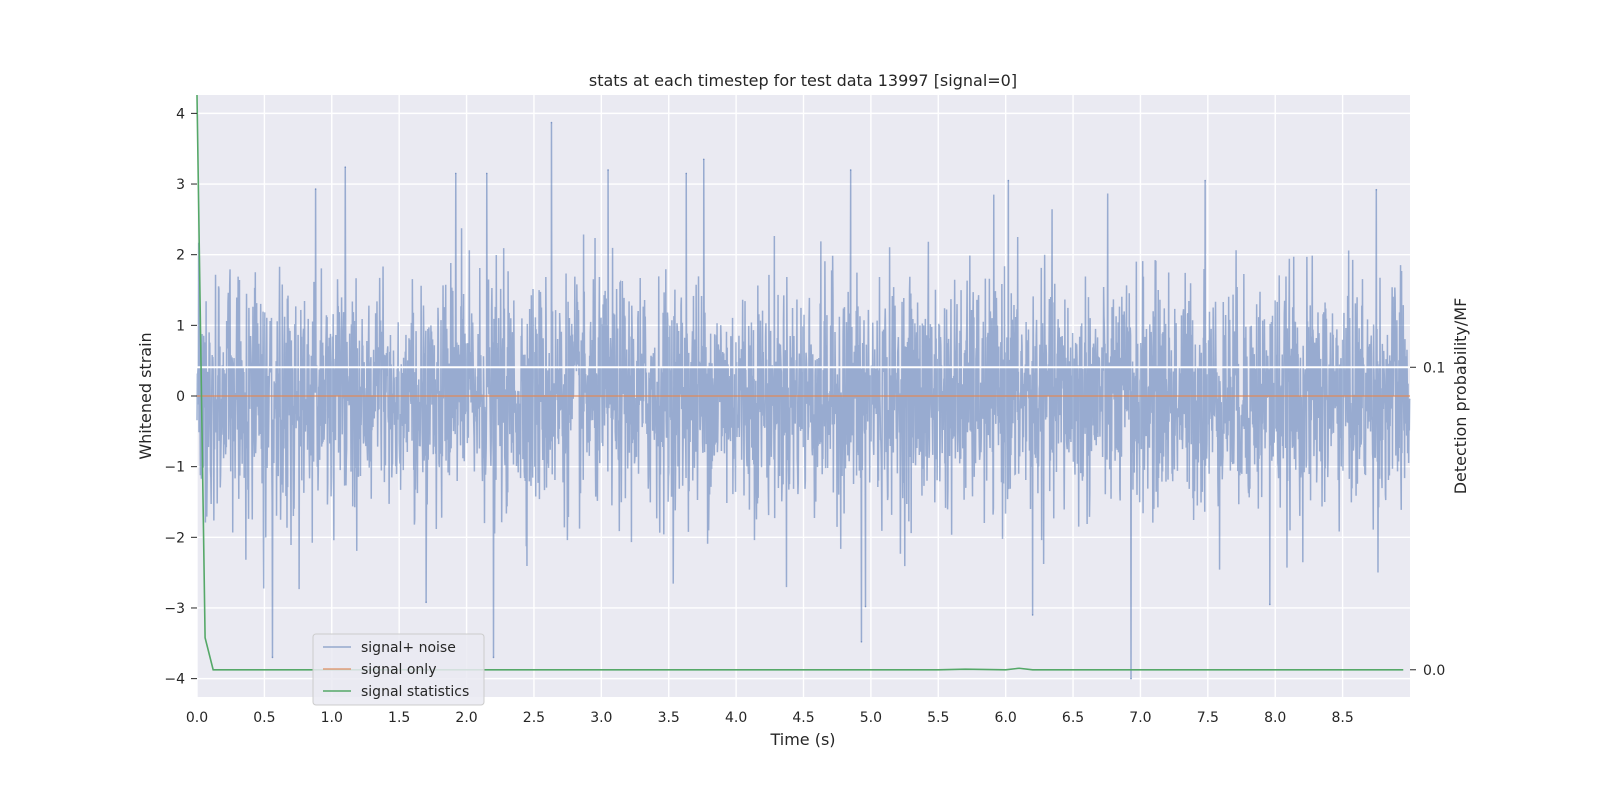 The image size is (1600, 800). What do you see at coordinates (415, 692) in the screenshot?
I see `legend-label-statistics: signal statistics` at bounding box center [415, 692].